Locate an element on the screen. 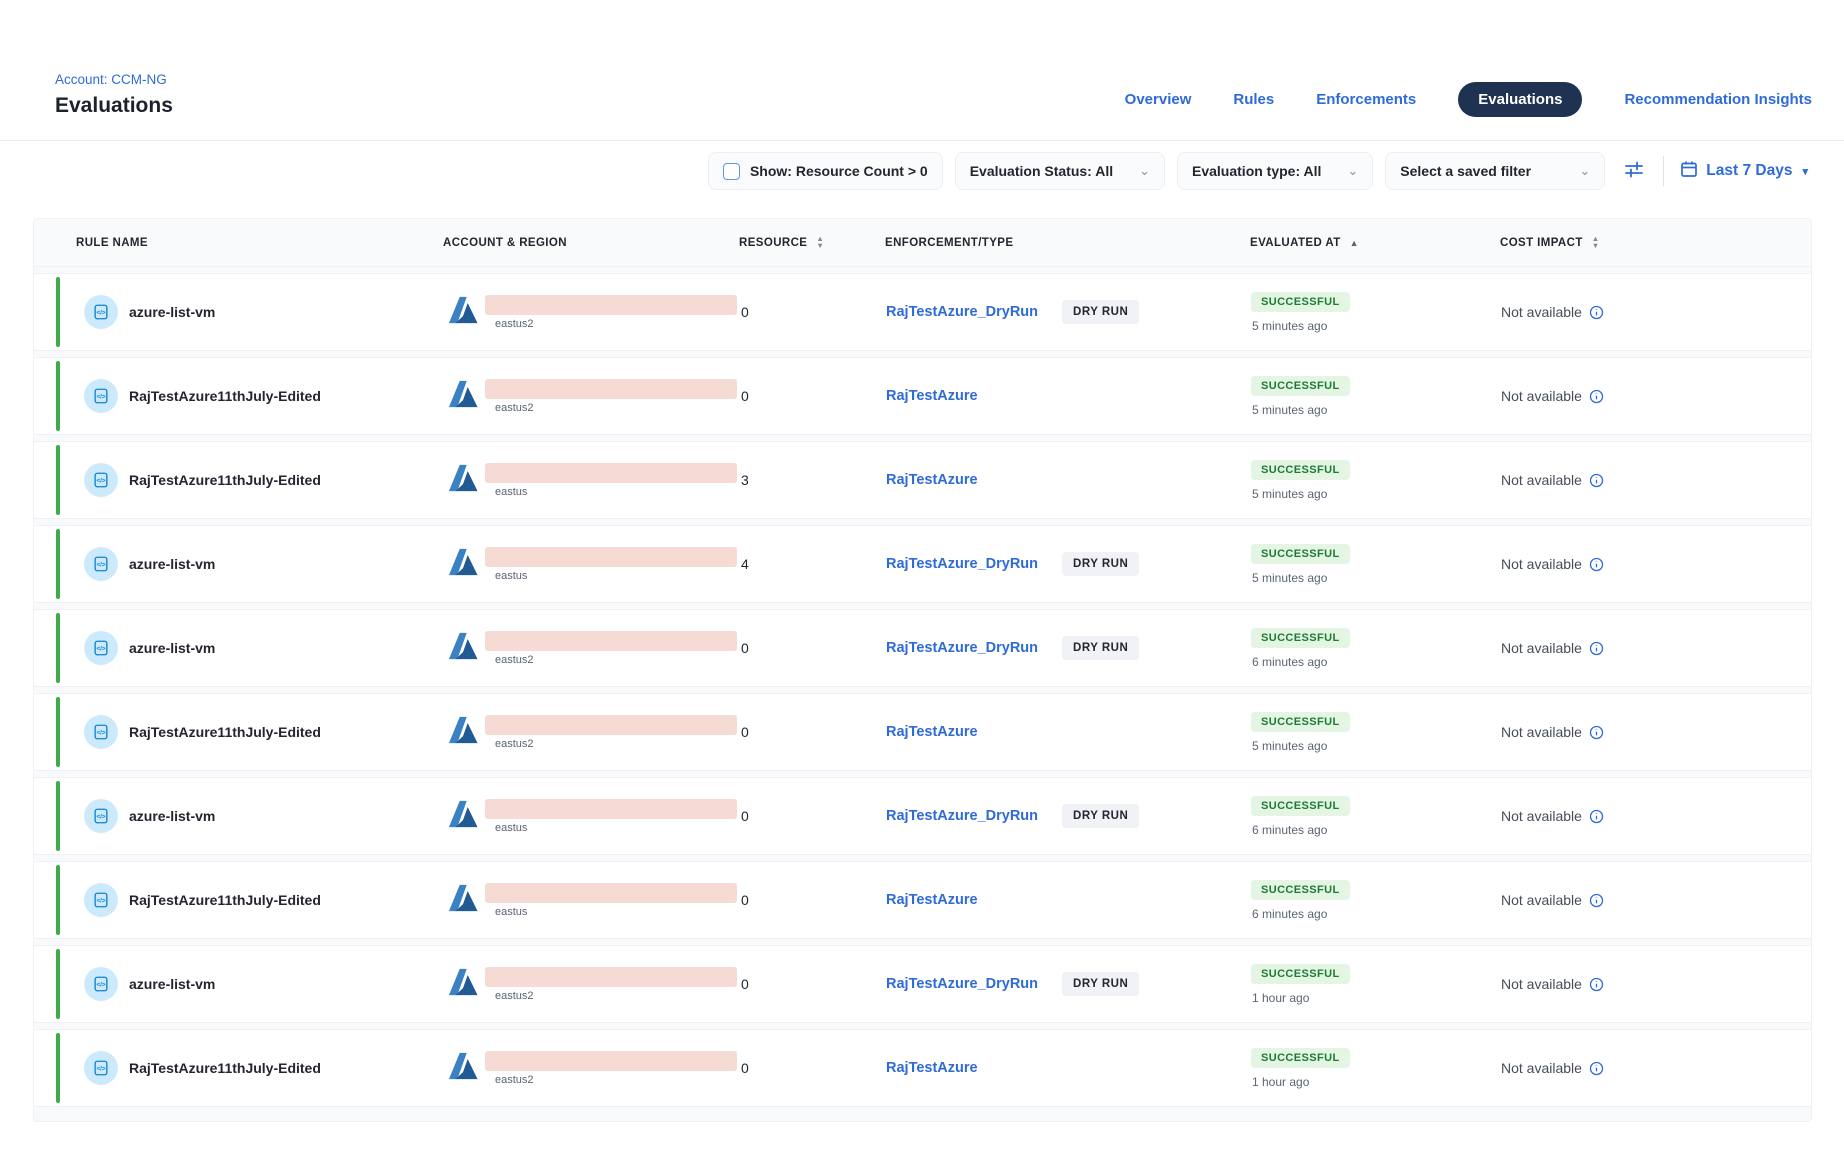  tab-evaluations: Evaluations is located at coordinates (1520, 99).